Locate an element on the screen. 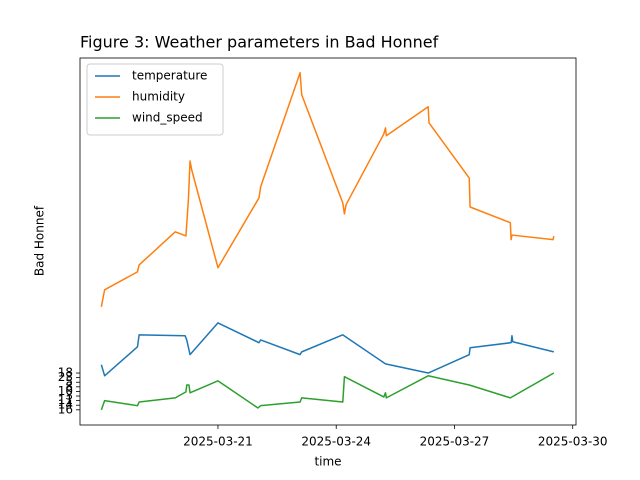 Image resolution: width=640 pixels, height=480 pixels. x-tick-label: 2025-03-21 is located at coordinates (218, 442).